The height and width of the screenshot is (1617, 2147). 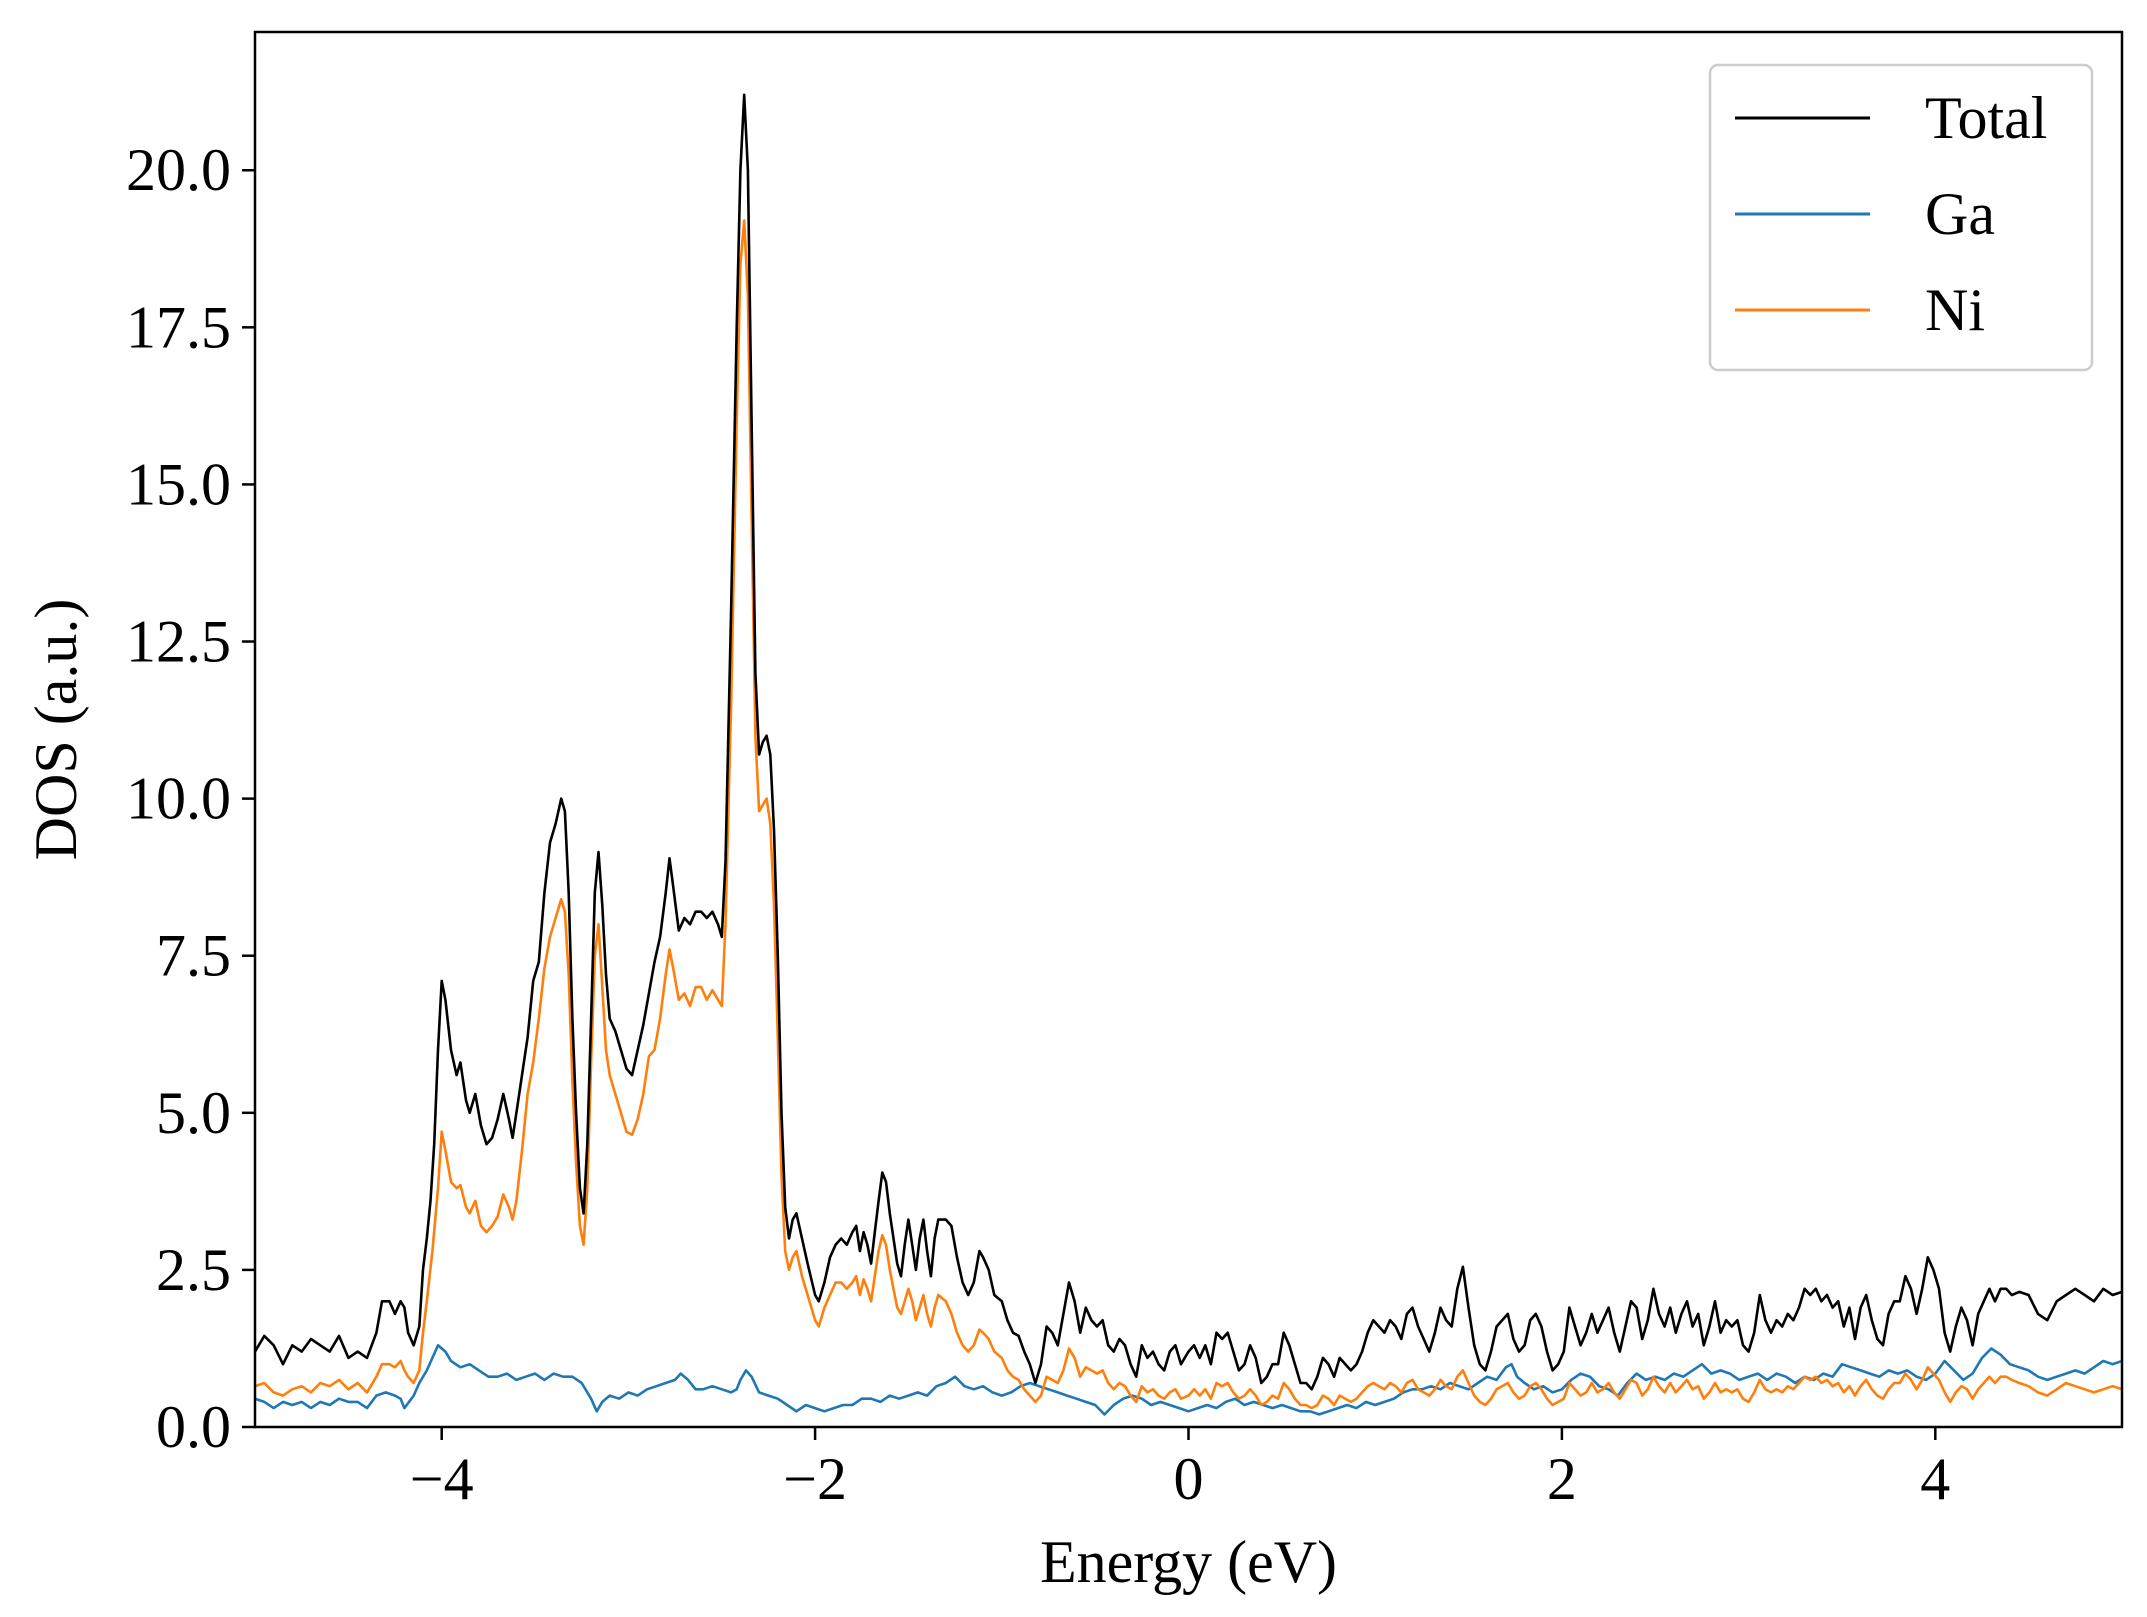 I want to click on y-tick-label: 12.5, so click(x=178, y=642).